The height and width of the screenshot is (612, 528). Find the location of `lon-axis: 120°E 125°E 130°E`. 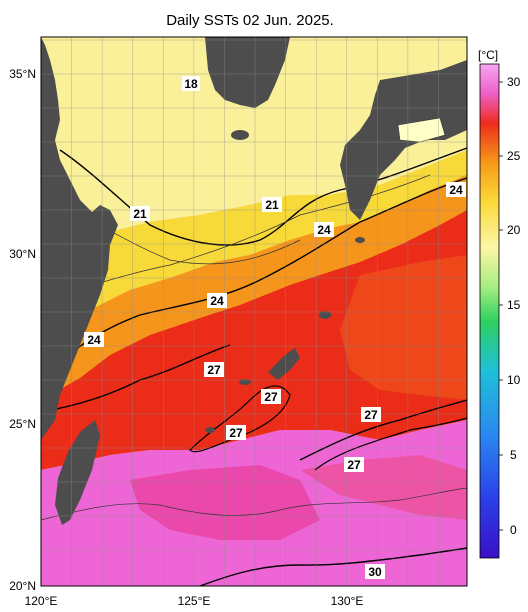

lon-axis: 120°E 125°E 130°E is located at coordinates (194, 601).